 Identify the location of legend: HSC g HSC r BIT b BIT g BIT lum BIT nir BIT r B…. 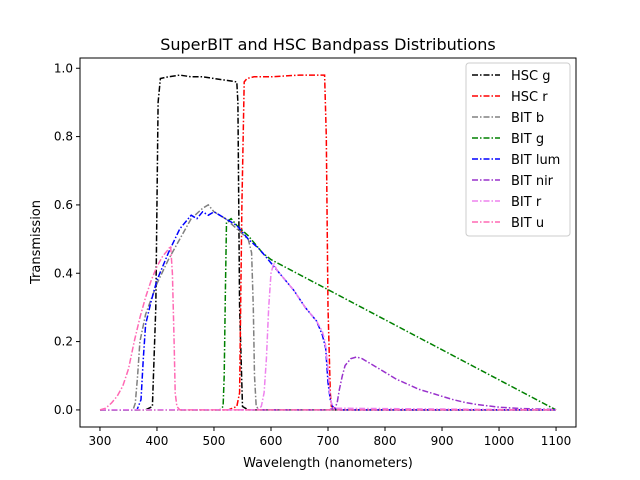
(518, 149).